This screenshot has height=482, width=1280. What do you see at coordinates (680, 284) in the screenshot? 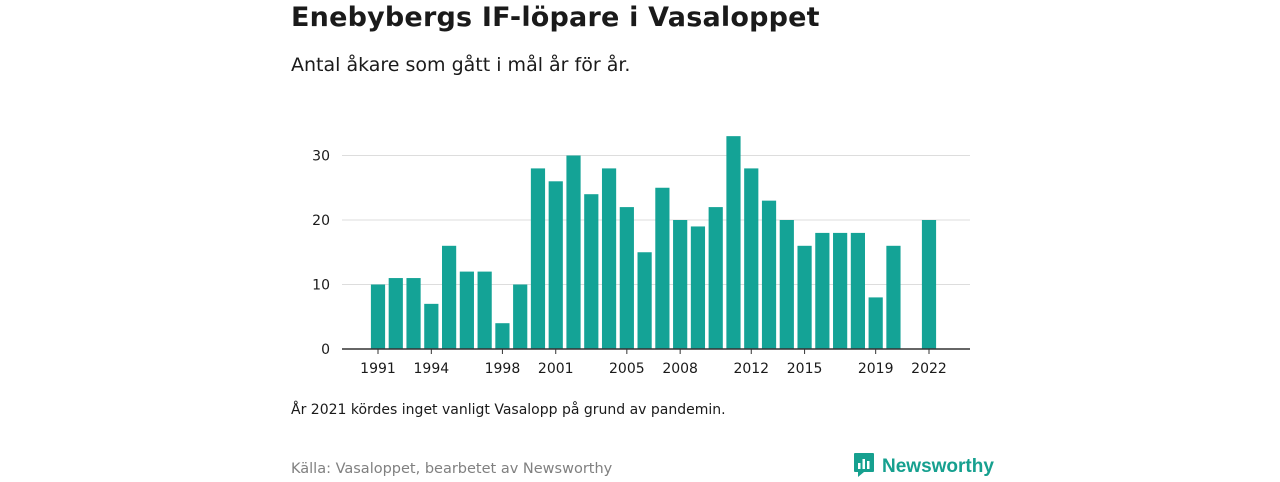
I see `bar-2008` at bounding box center [680, 284].